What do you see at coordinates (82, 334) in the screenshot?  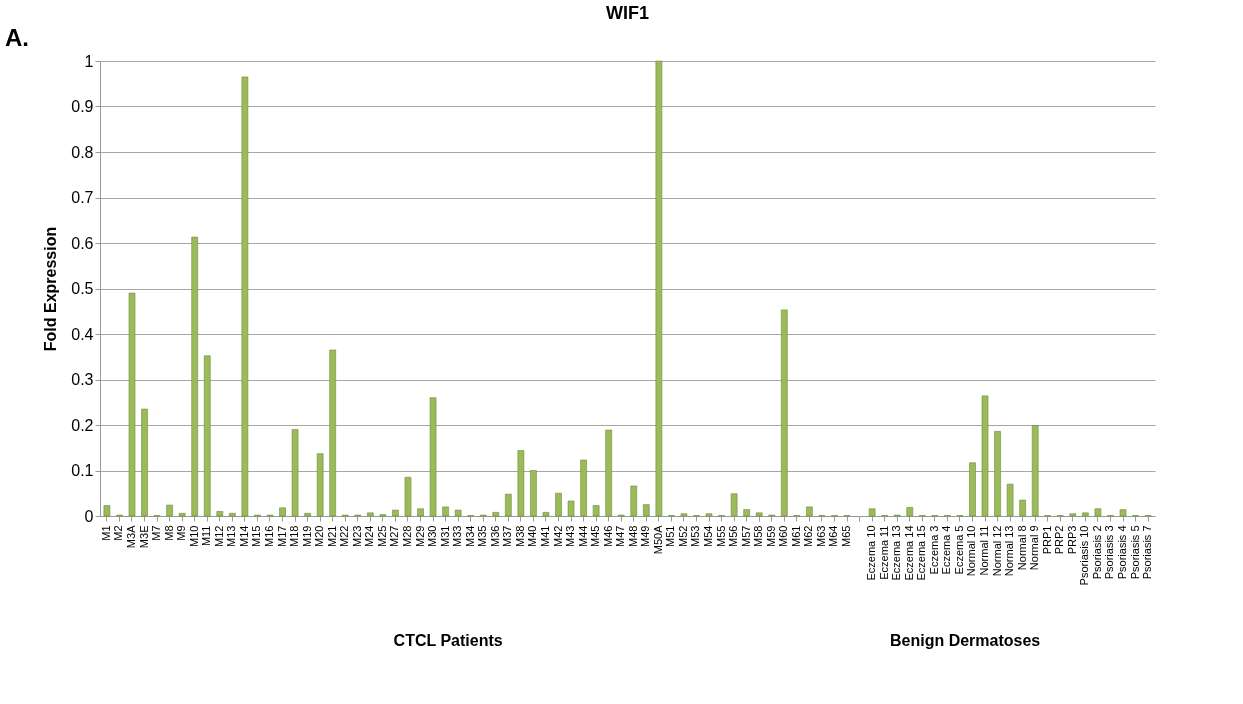 I see `y-tick-label: 0.4` at bounding box center [82, 334].